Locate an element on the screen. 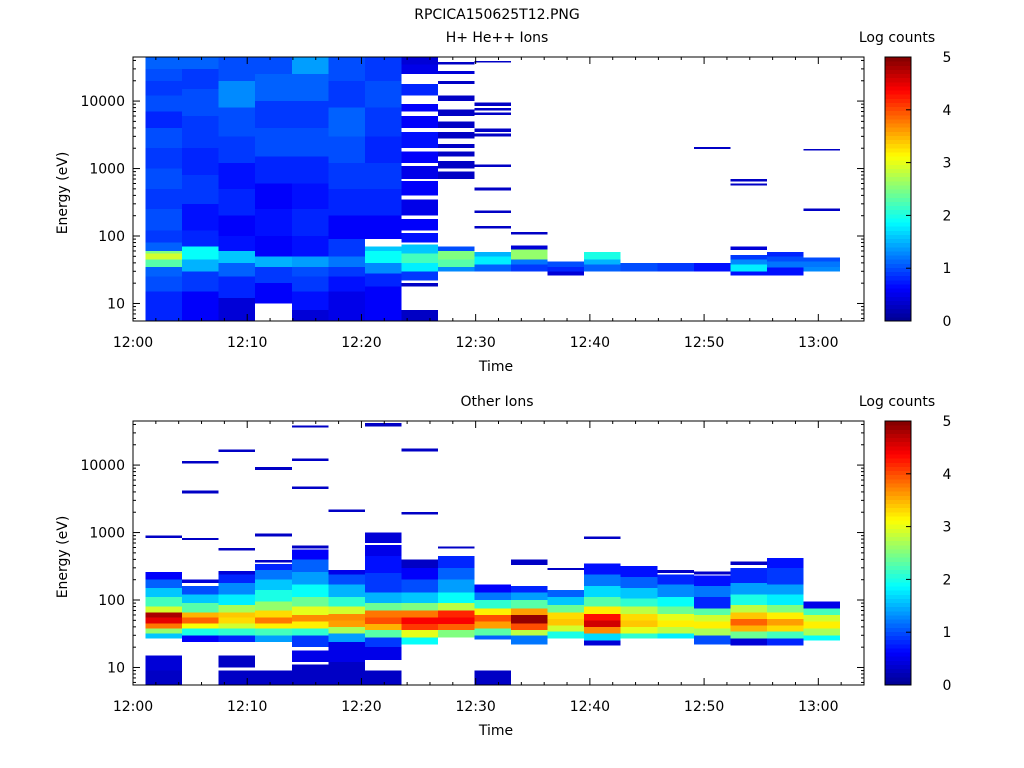 The width and height of the screenshot is (1024, 768). panel-title: Other Ions is located at coordinates (496, 402).